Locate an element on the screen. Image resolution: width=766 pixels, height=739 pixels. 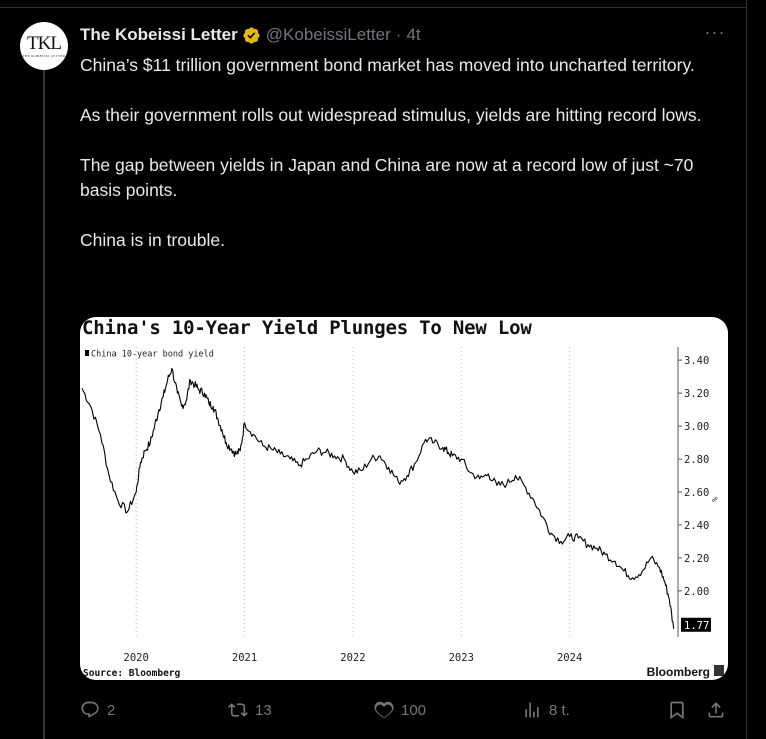
y-unit-label: % is located at coordinates (714, 499).